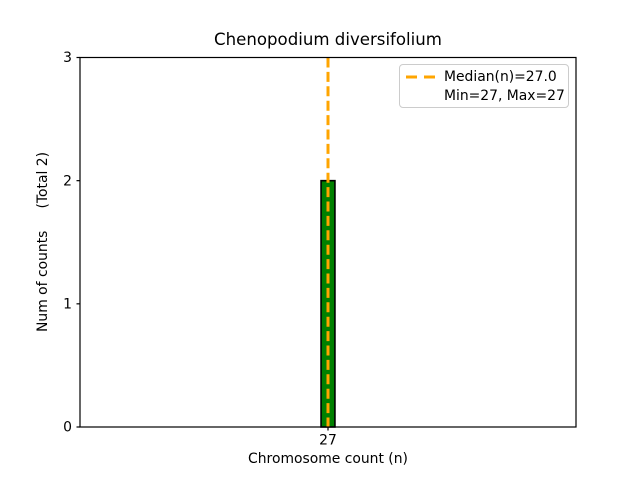 The width and height of the screenshot is (640, 480). What do you see at coordinates (504, 95) in the screenshot?
I see `legend-entry-label: Min=27, Max=27` at bounding box center [504, 95].